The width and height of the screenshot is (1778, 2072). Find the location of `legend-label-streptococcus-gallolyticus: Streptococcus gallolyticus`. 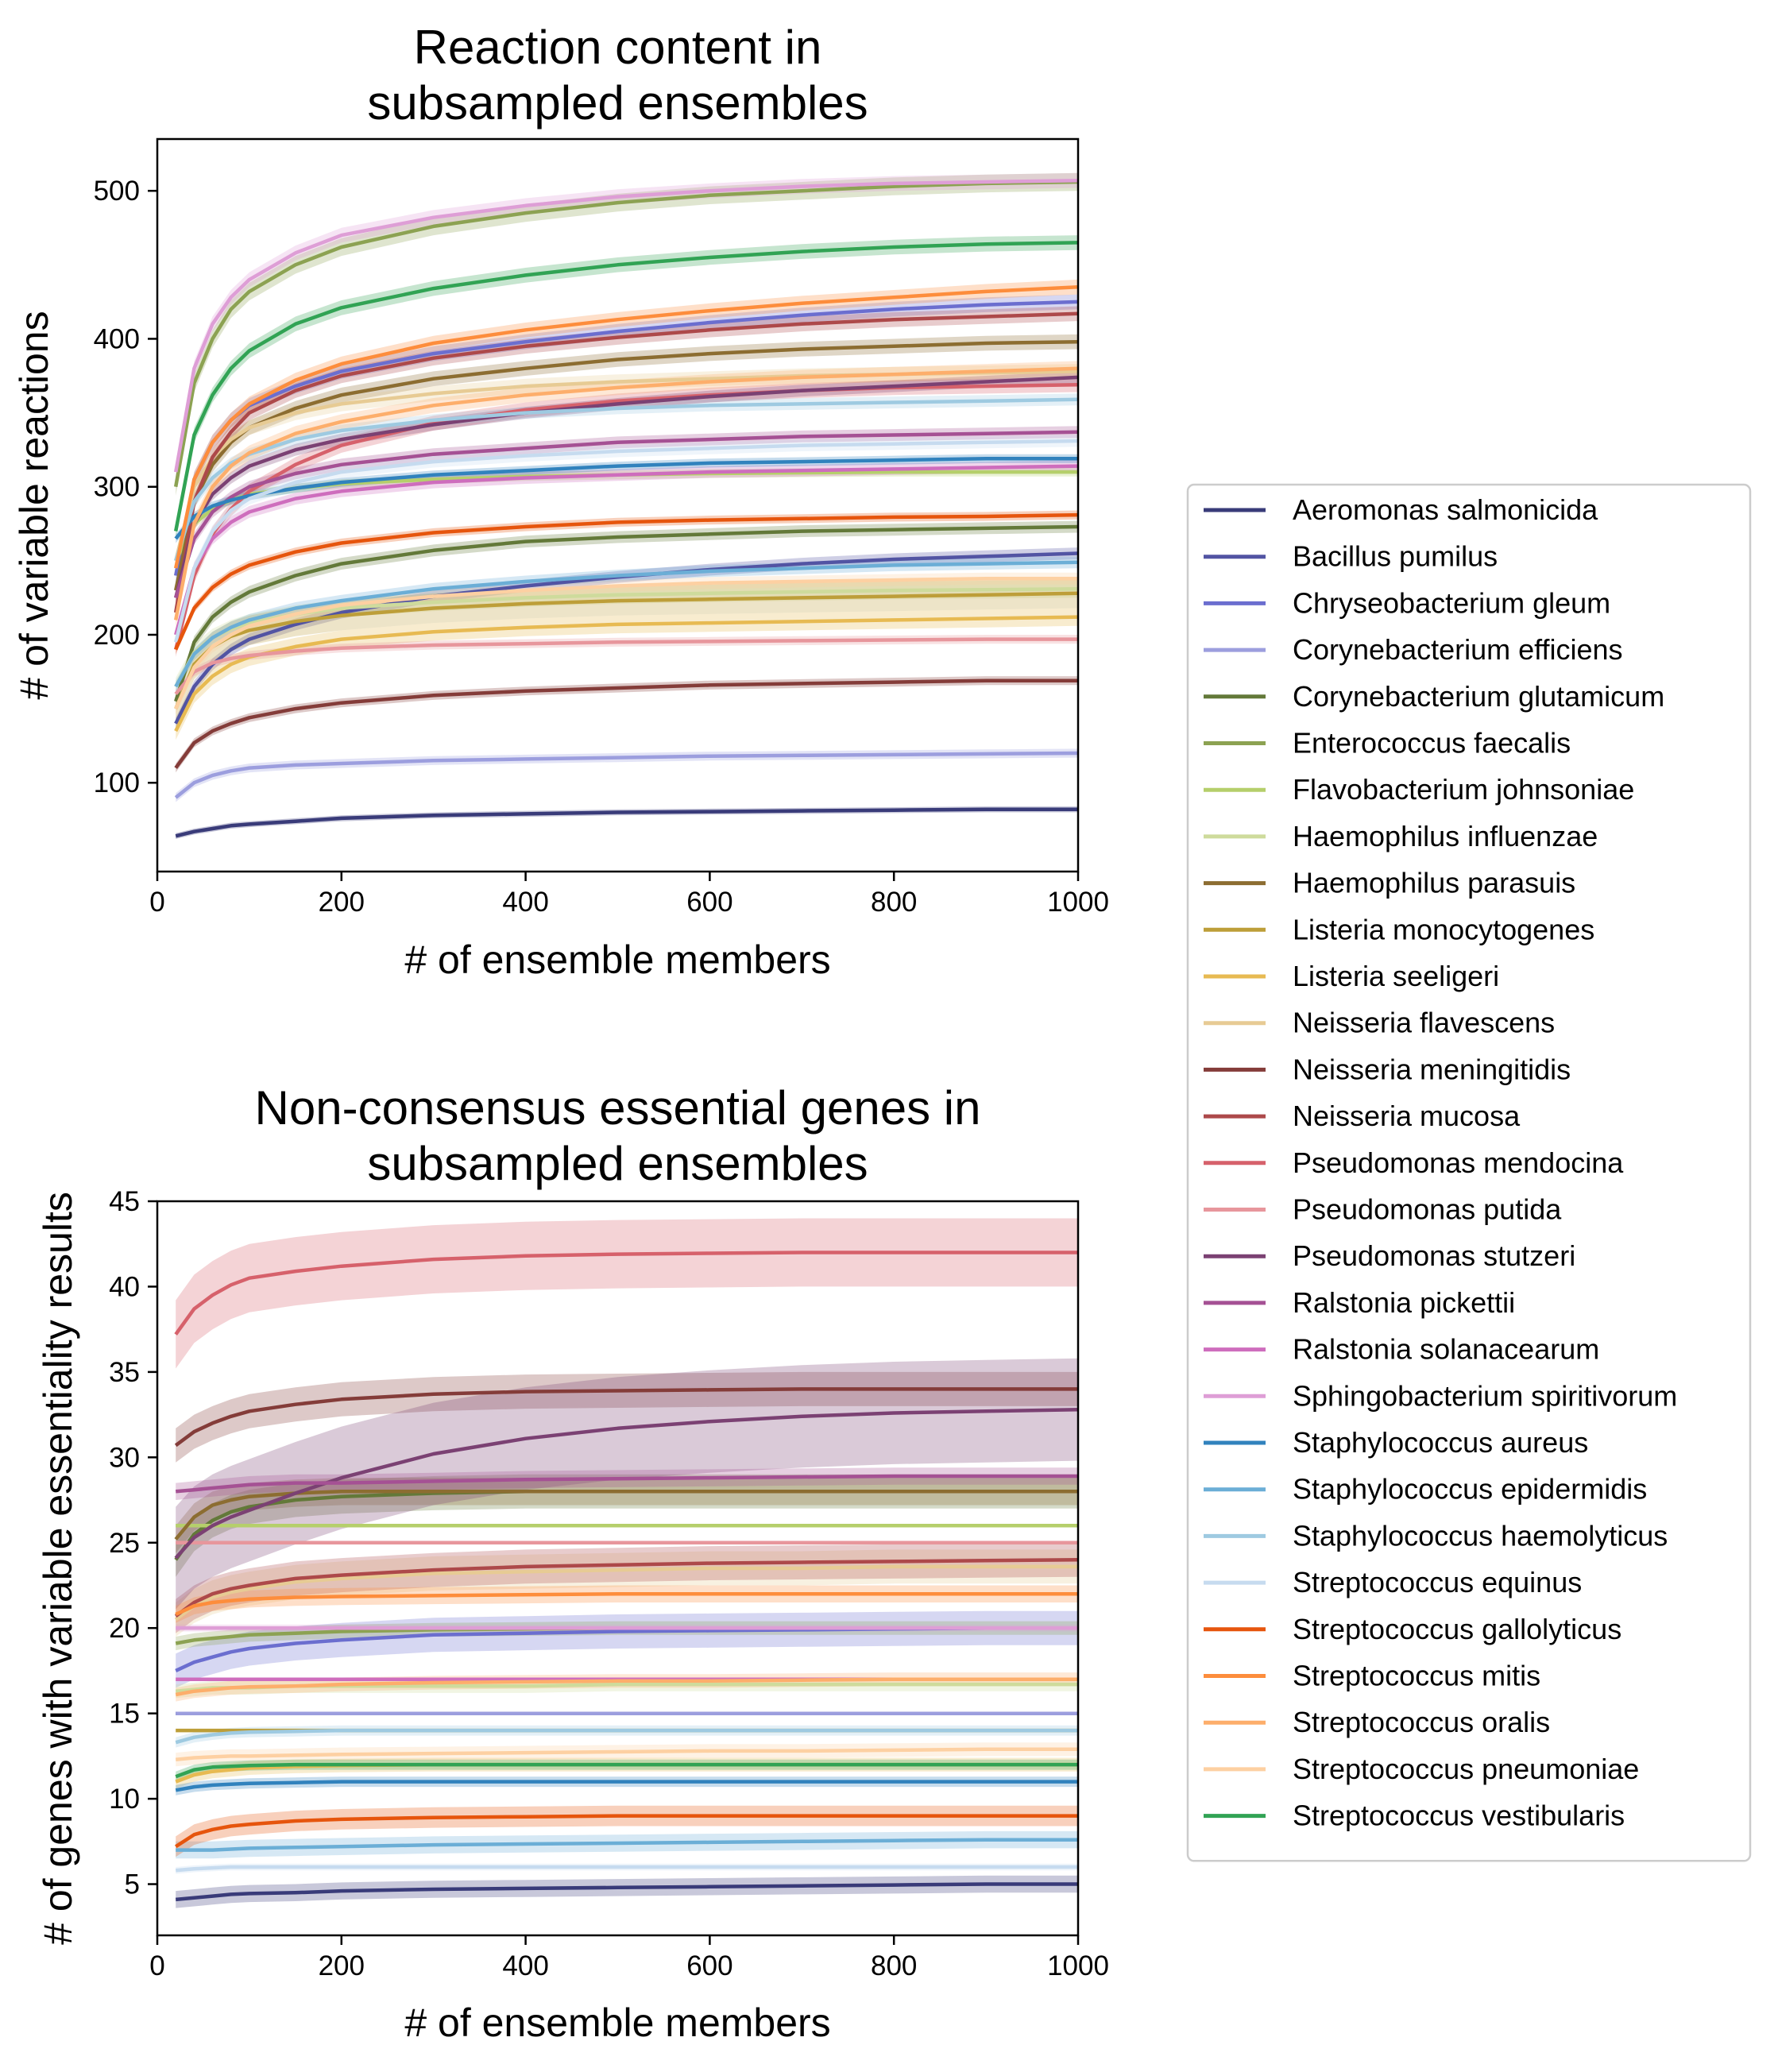

legend-label-streptococcus-gallolyticus: Streptococcus gallolyticus is located at coordinates (1457, 1629).